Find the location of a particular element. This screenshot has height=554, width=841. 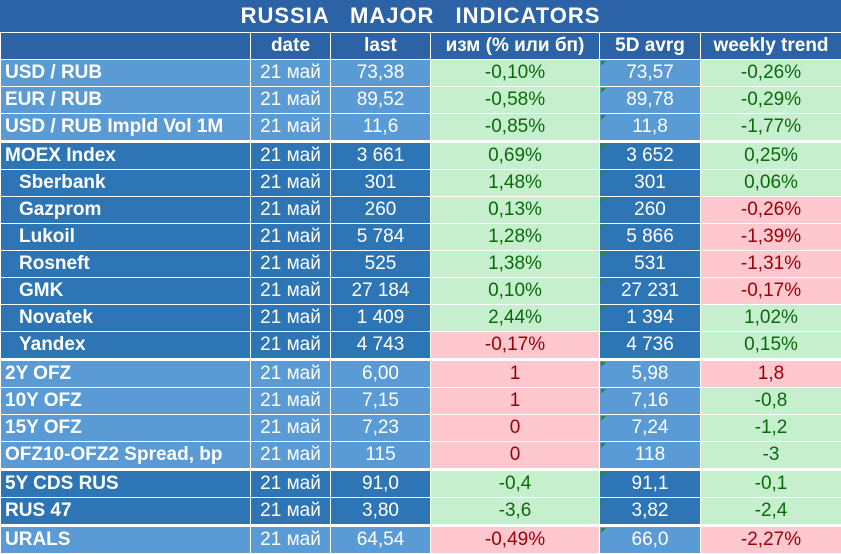

row-change: -0,10% is located at coordinates (515, 73).